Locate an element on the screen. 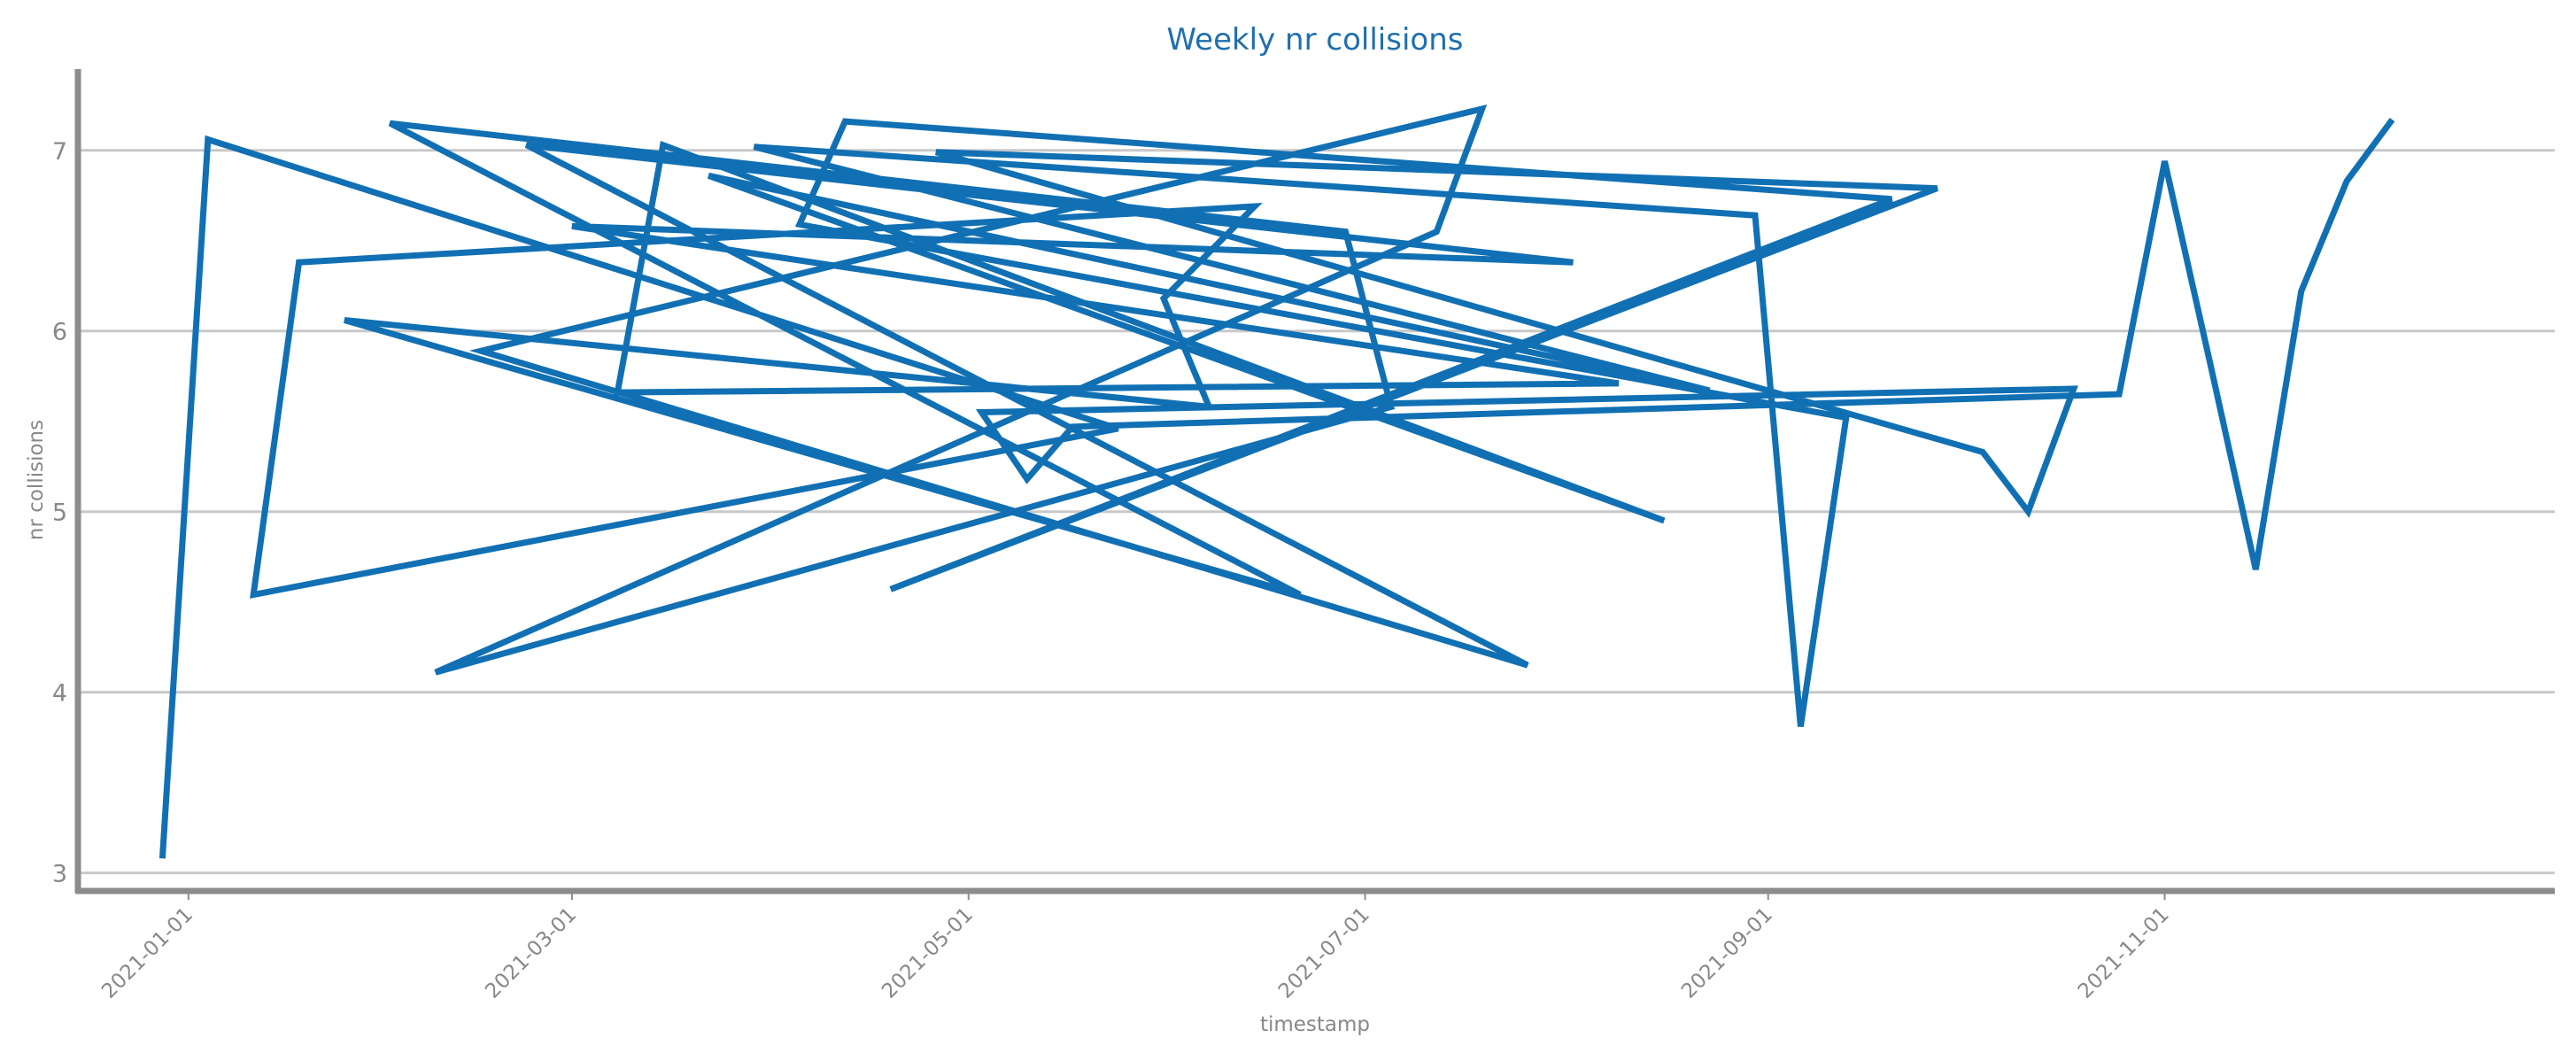  y-tick-labels: 3 4 5 6 7 is located at coordinates (60, 513).